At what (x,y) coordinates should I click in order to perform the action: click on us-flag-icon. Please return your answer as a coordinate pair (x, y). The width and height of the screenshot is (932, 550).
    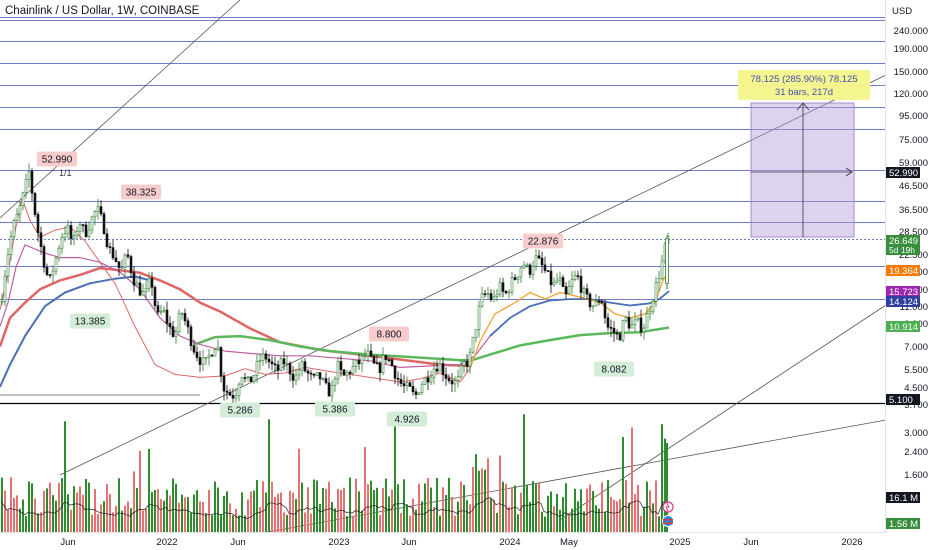
    Looking at the image, I should click on (668, 521).